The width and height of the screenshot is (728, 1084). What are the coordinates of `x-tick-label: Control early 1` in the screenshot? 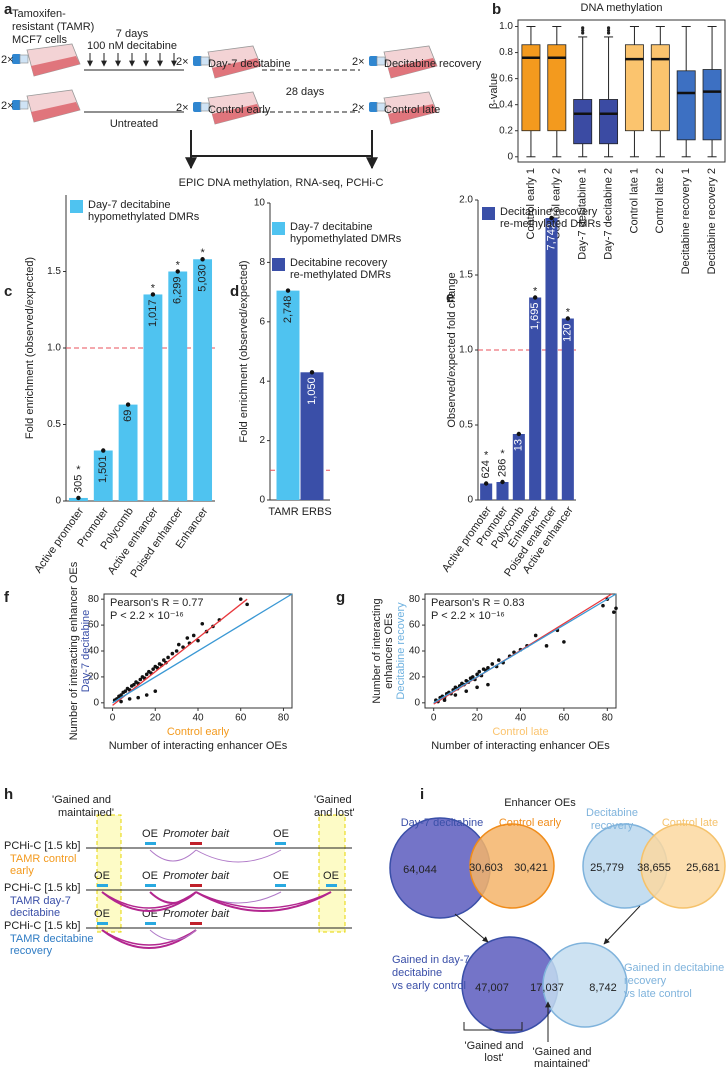 It's located at (531, 204).